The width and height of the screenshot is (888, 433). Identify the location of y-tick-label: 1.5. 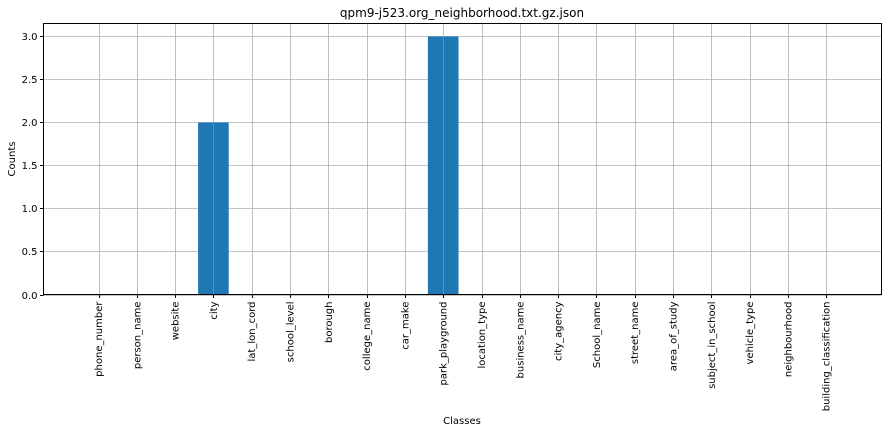
(30, 166).